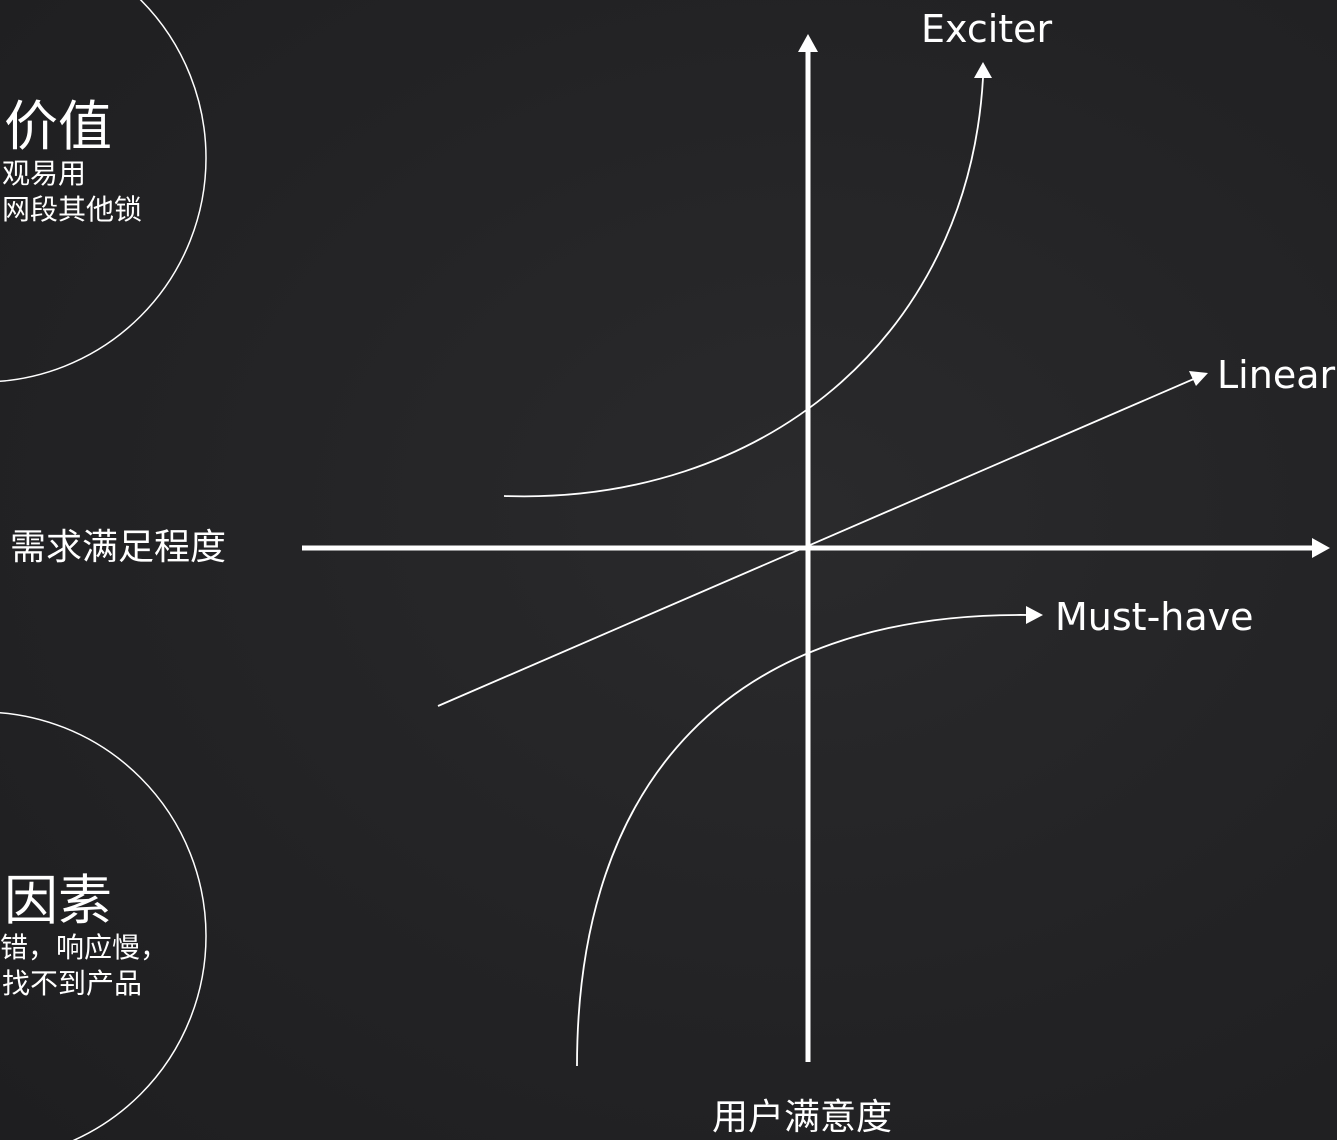 The width and height of the screenshot is (1337, 1140). Describe the element at coordinates (1198, 378) in the screenshot. I see `linear-arrow` at that location.